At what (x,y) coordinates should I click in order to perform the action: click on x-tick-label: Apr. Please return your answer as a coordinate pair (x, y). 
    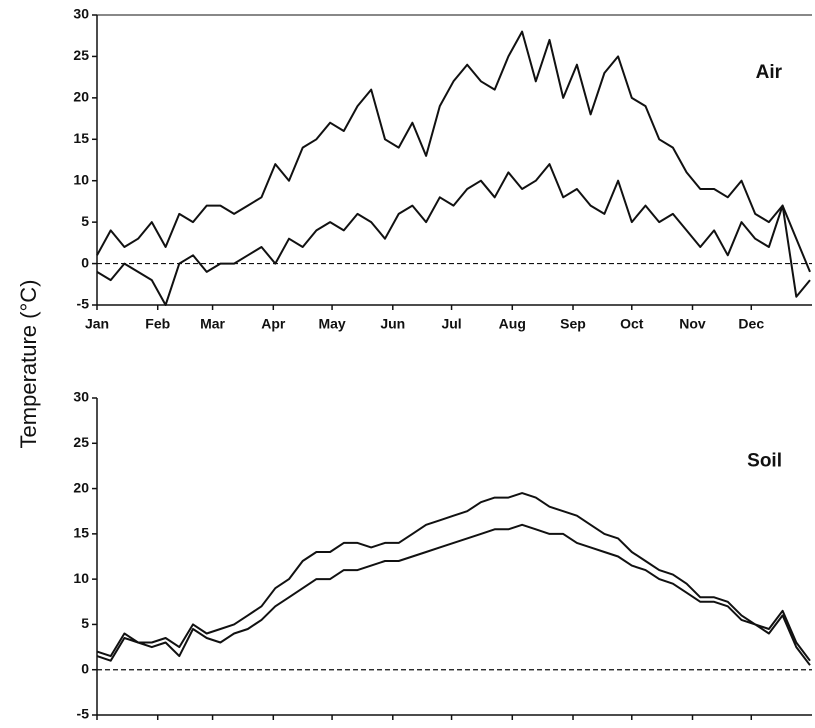
    Looking at the image, I should click on (273, 324).